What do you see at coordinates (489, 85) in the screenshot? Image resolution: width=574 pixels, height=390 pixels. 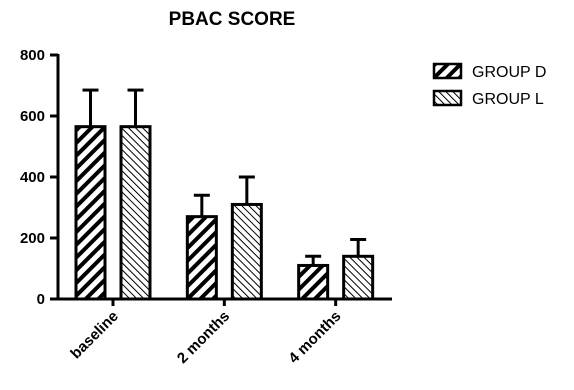 I see `legend: GROUP D GROUP L` at bounding box center [489, 85].